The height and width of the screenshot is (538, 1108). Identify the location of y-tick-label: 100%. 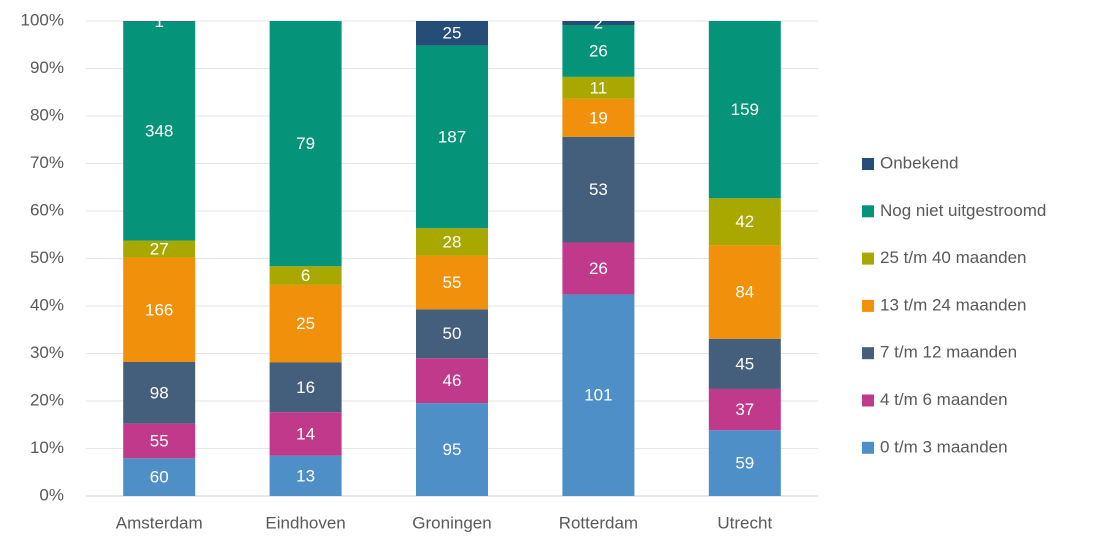
(42, 19).